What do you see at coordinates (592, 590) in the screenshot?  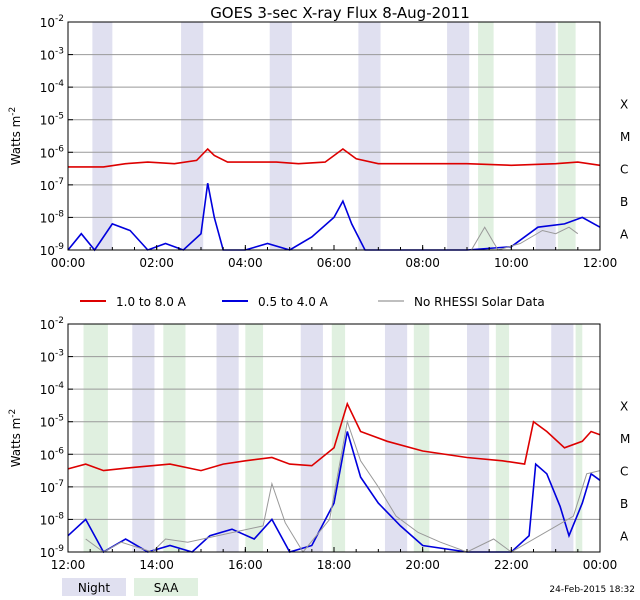 I see `footer-date: 24-Feb-2015 18:32` at bounding box center [592, 590].